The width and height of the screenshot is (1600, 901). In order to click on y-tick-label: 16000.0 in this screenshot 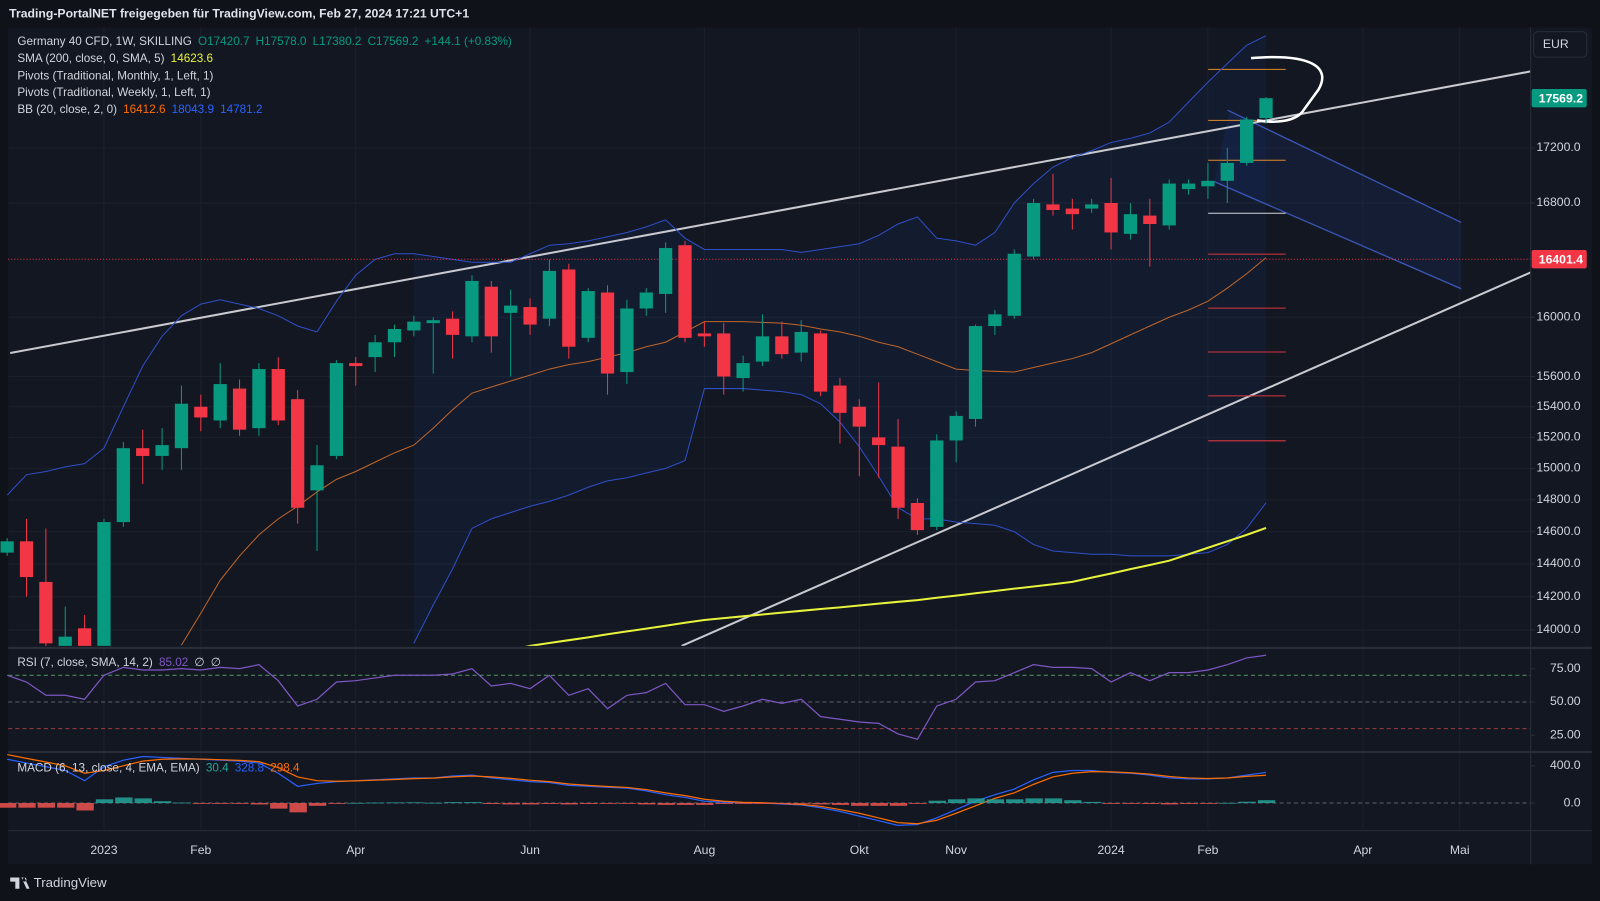, I will do `click(1558, 316)`.